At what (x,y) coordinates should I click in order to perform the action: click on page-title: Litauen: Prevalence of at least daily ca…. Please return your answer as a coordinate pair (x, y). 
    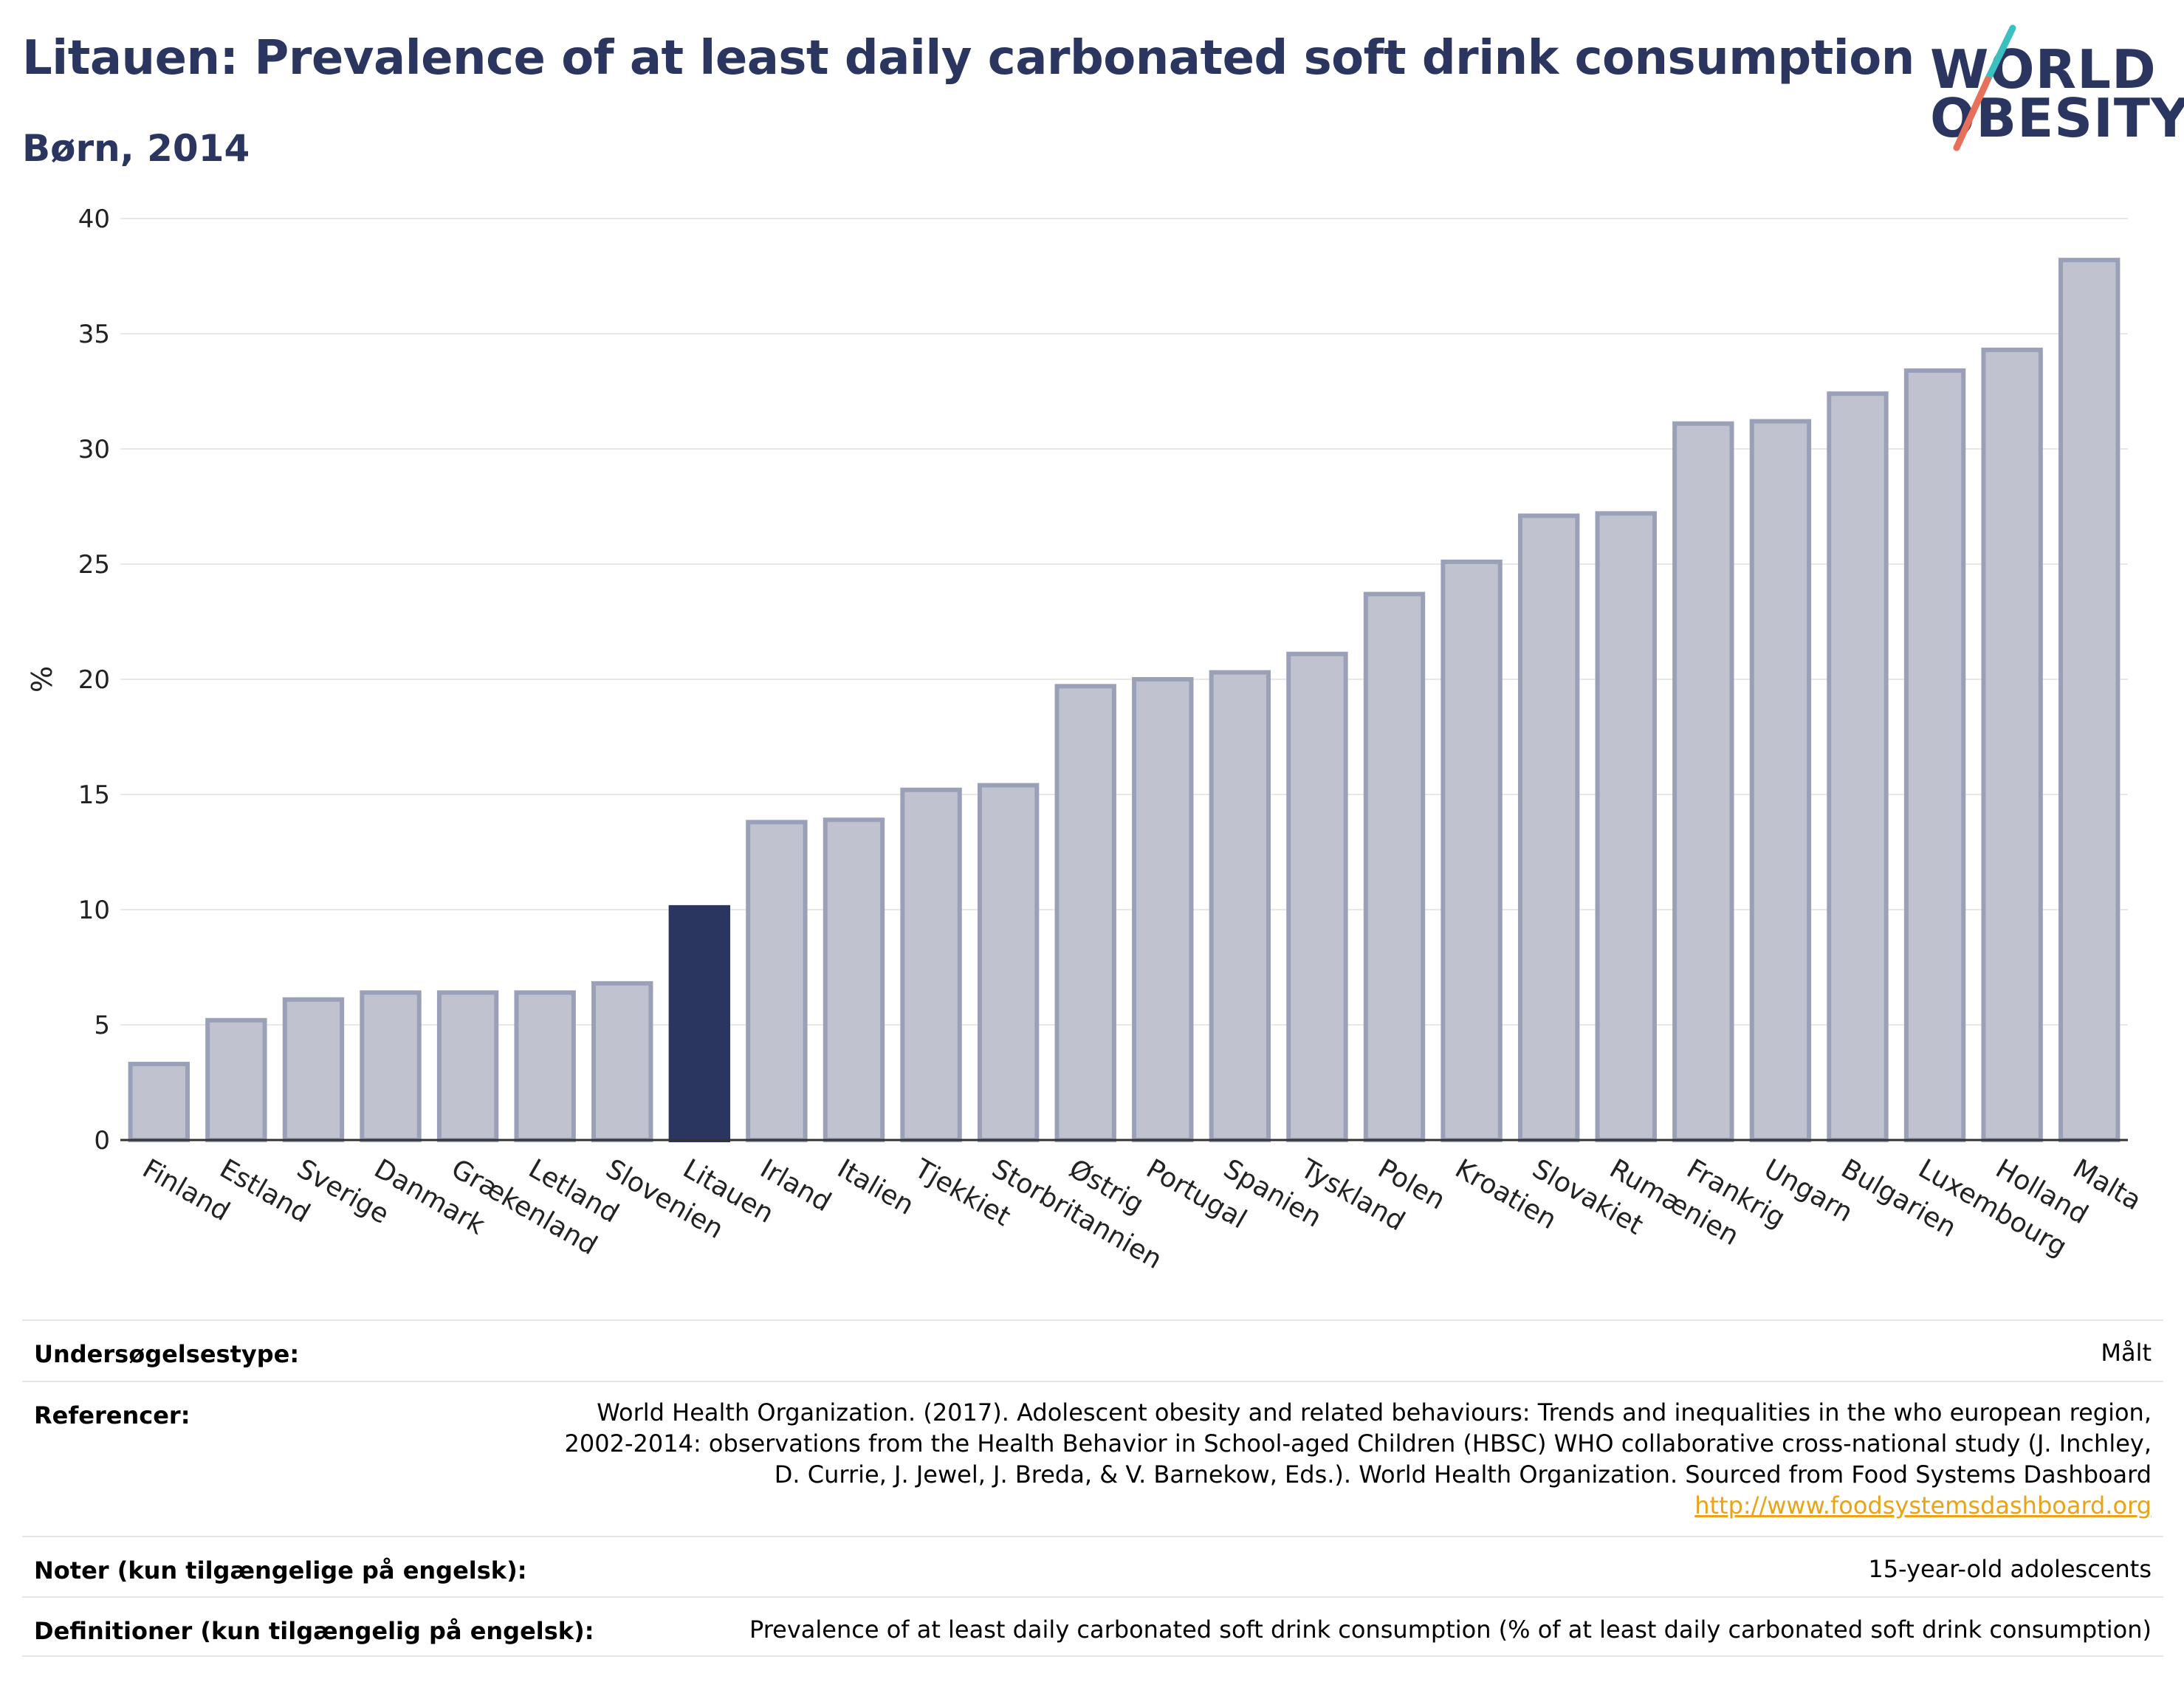
    Looking at the image, I should click on (969, 58).